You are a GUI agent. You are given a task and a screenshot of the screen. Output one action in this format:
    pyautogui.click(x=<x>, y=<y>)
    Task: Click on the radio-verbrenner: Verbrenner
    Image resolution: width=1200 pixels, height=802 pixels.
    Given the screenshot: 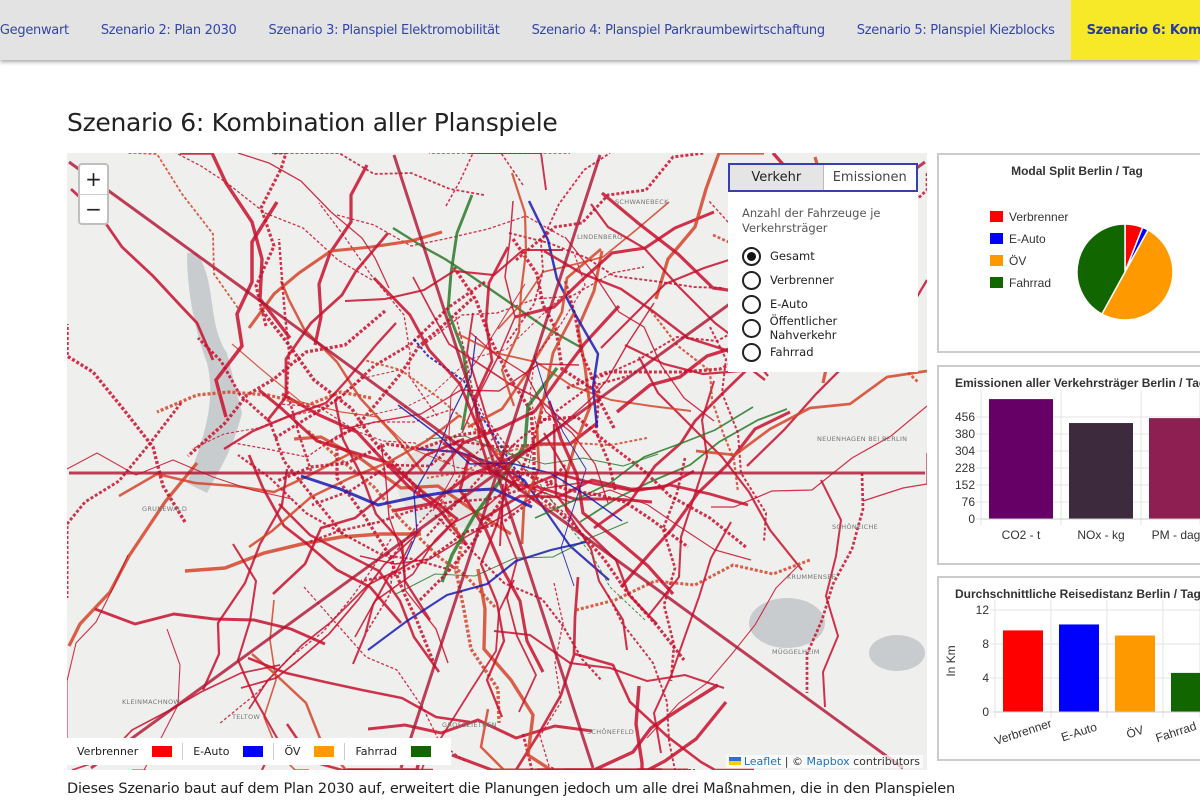 What is the action you would take?
    pyautogui.click(x=823, y=280)
    